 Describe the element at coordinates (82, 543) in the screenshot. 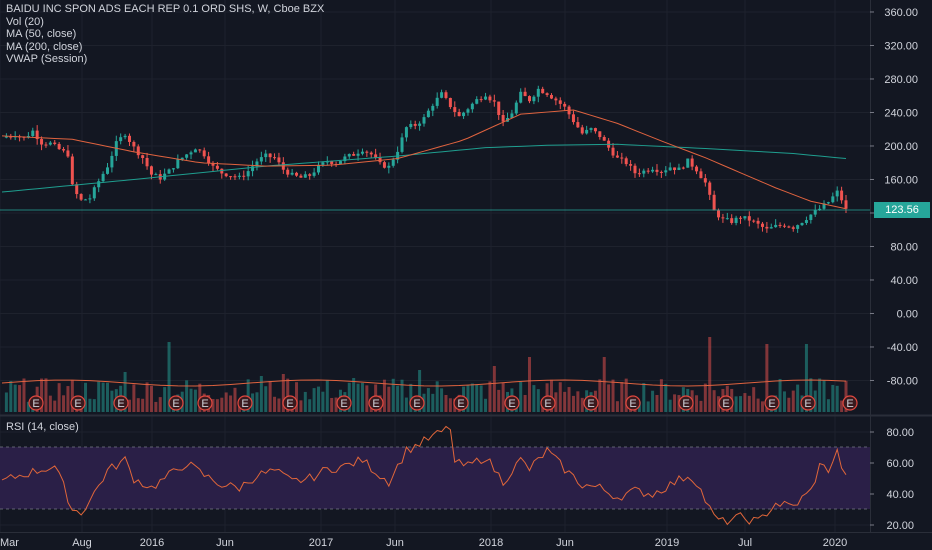

I see `time-tick-label: Aug` at that location.